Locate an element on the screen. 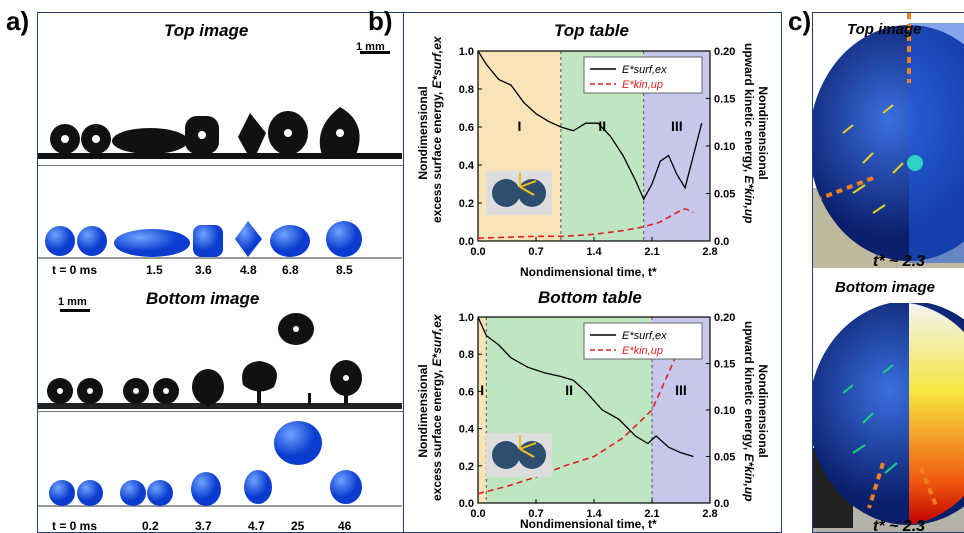 The width and height of the screenshot is (964, 533). chart-top-title: Top table is located at coordinates (591, 30).